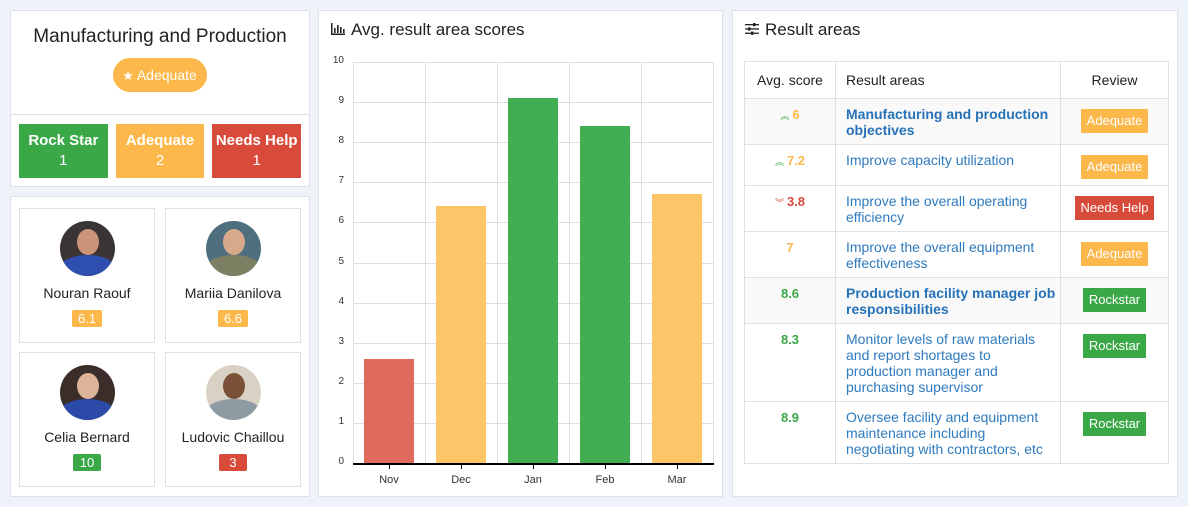  I want to click on review-badge: Needs Help, so click(1114, 208).